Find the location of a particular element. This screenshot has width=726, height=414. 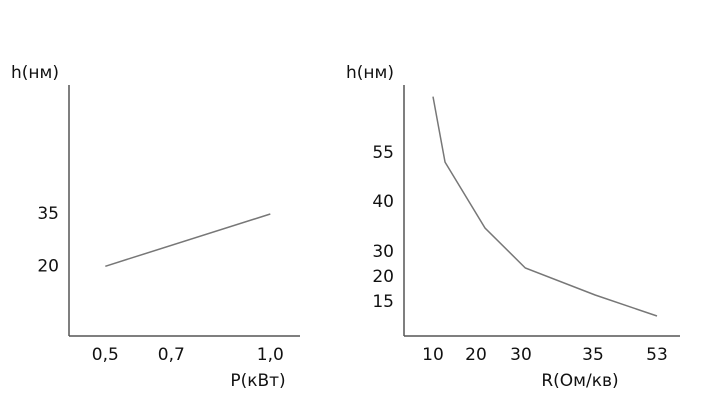

x-tick-label: 20 is located at coordinates (476, 355).